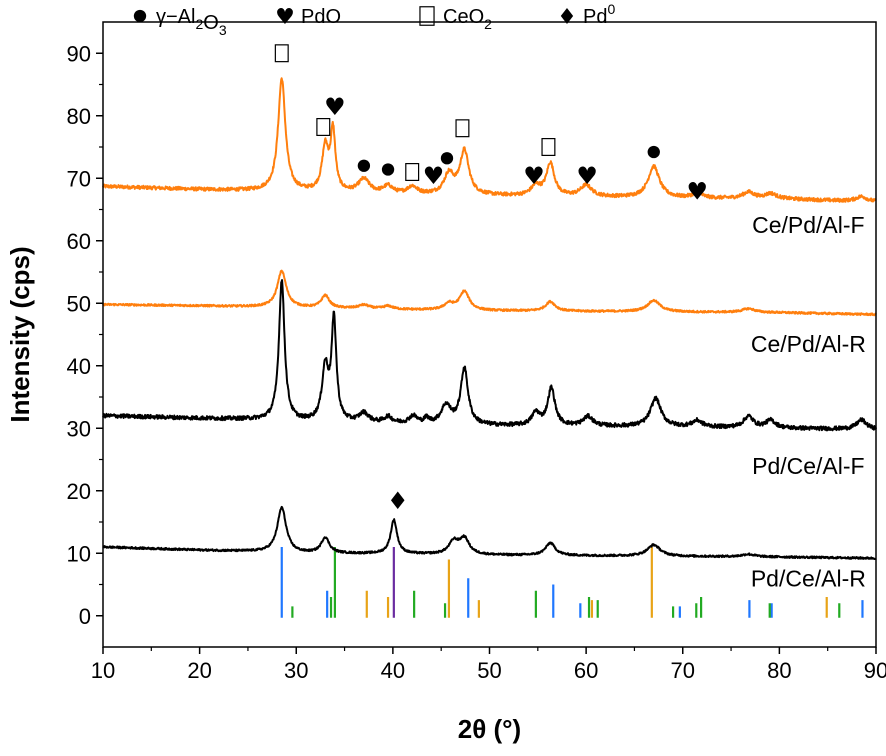 Image resolution: width=886 pixels, height=756 pixels. Describe the element at coordinates (875, 670) in the screenshot. I see `x-tick-label: 90` at that location.